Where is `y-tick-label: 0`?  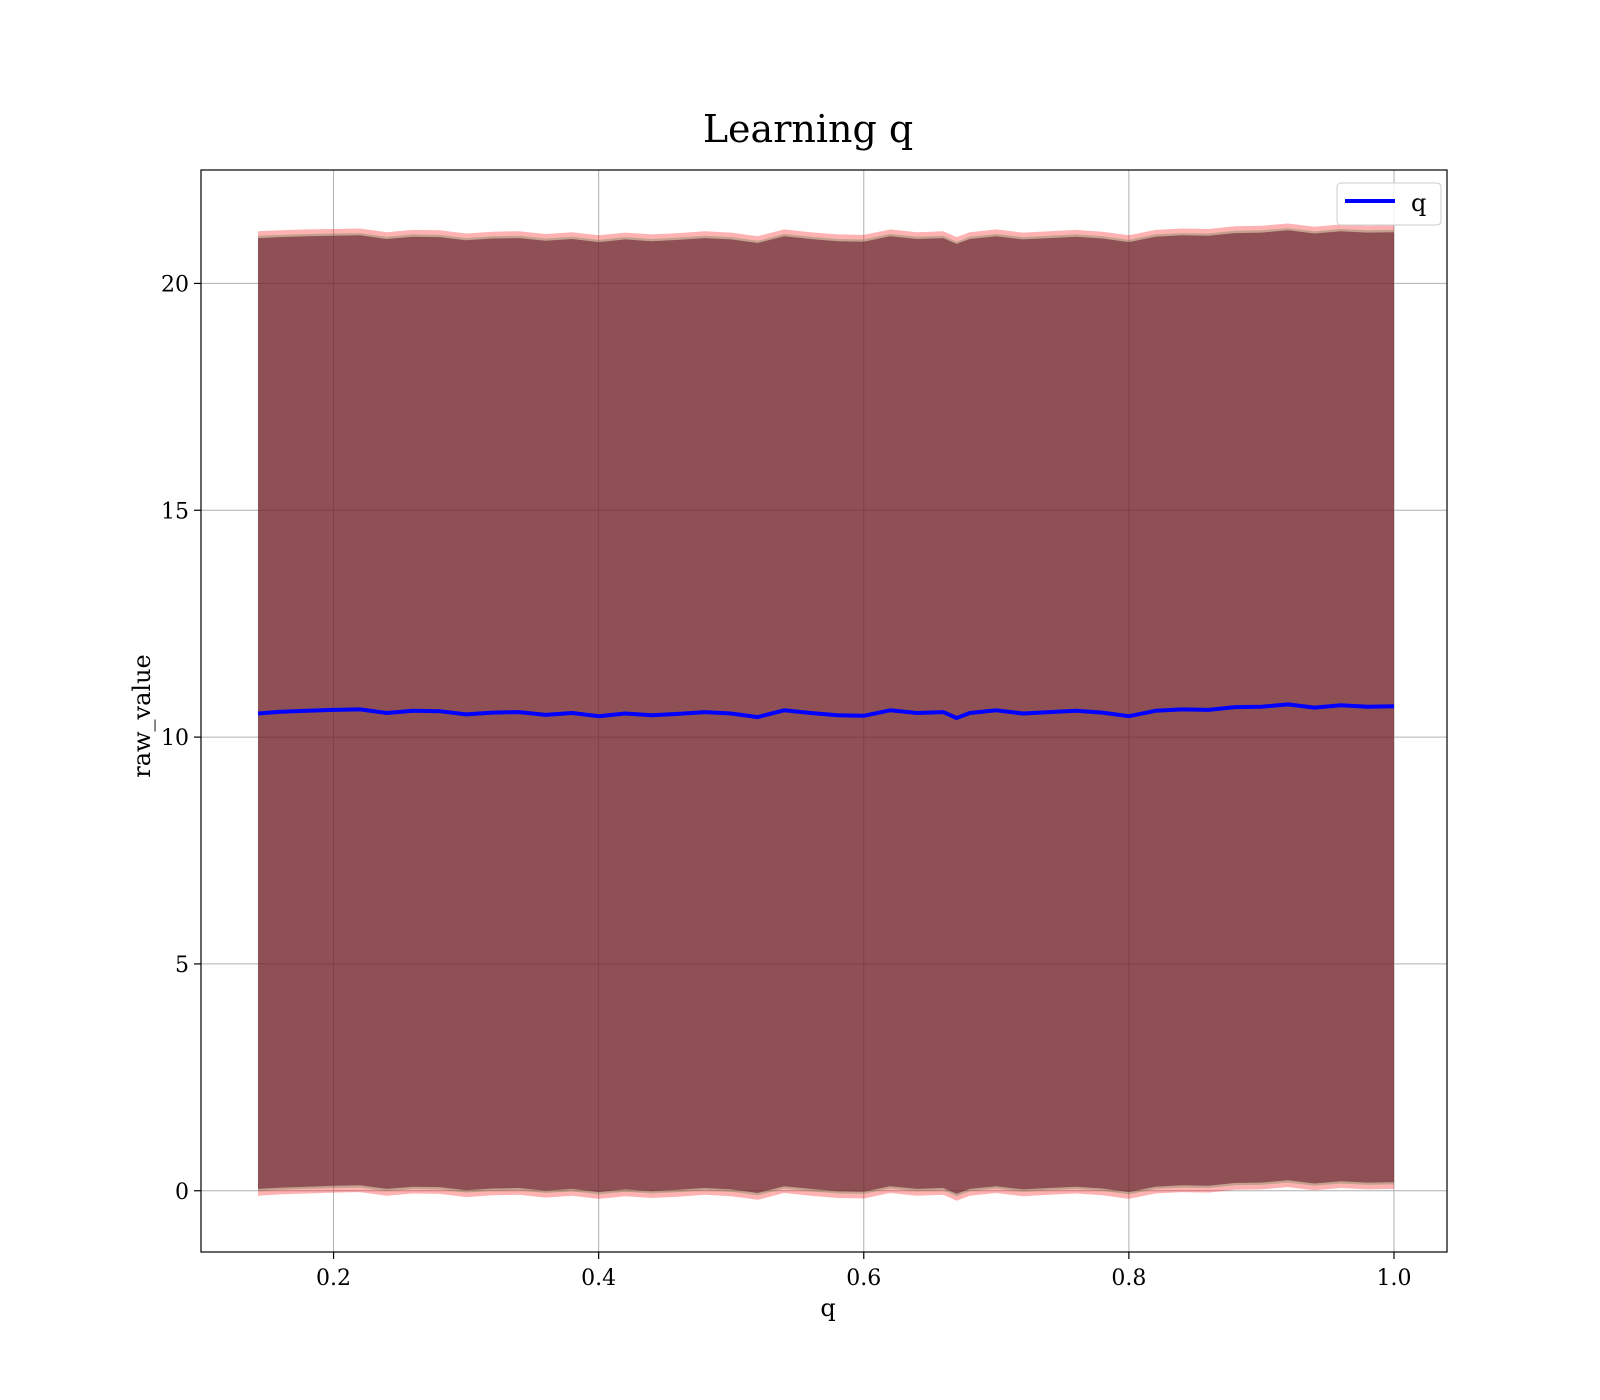
y-tick-label: 0 is located at coordinates (182, 1192).